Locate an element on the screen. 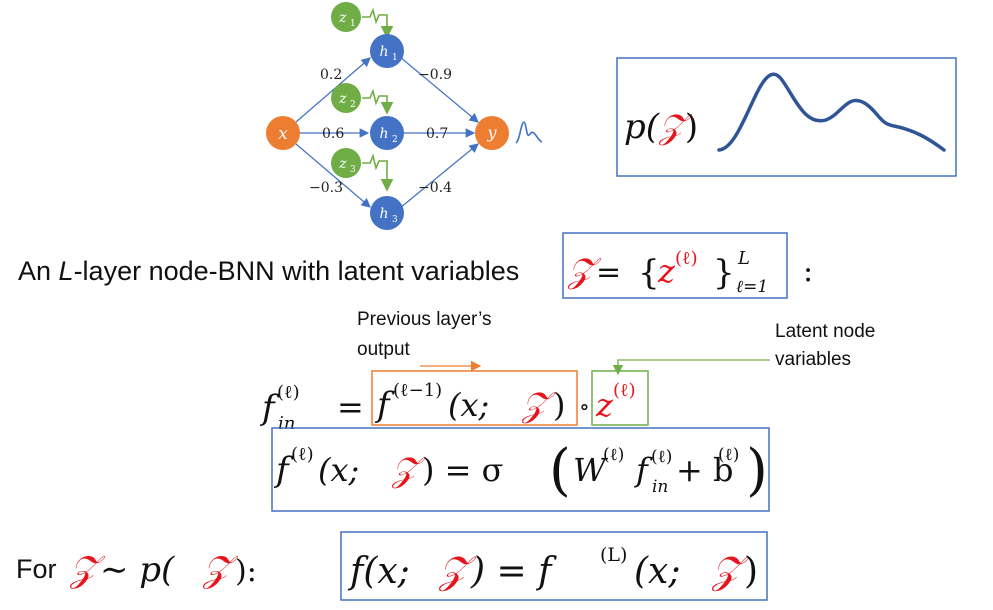 This screenshot has width=993, height=610. edge-x-h1 is located at coordinates (333, 90).